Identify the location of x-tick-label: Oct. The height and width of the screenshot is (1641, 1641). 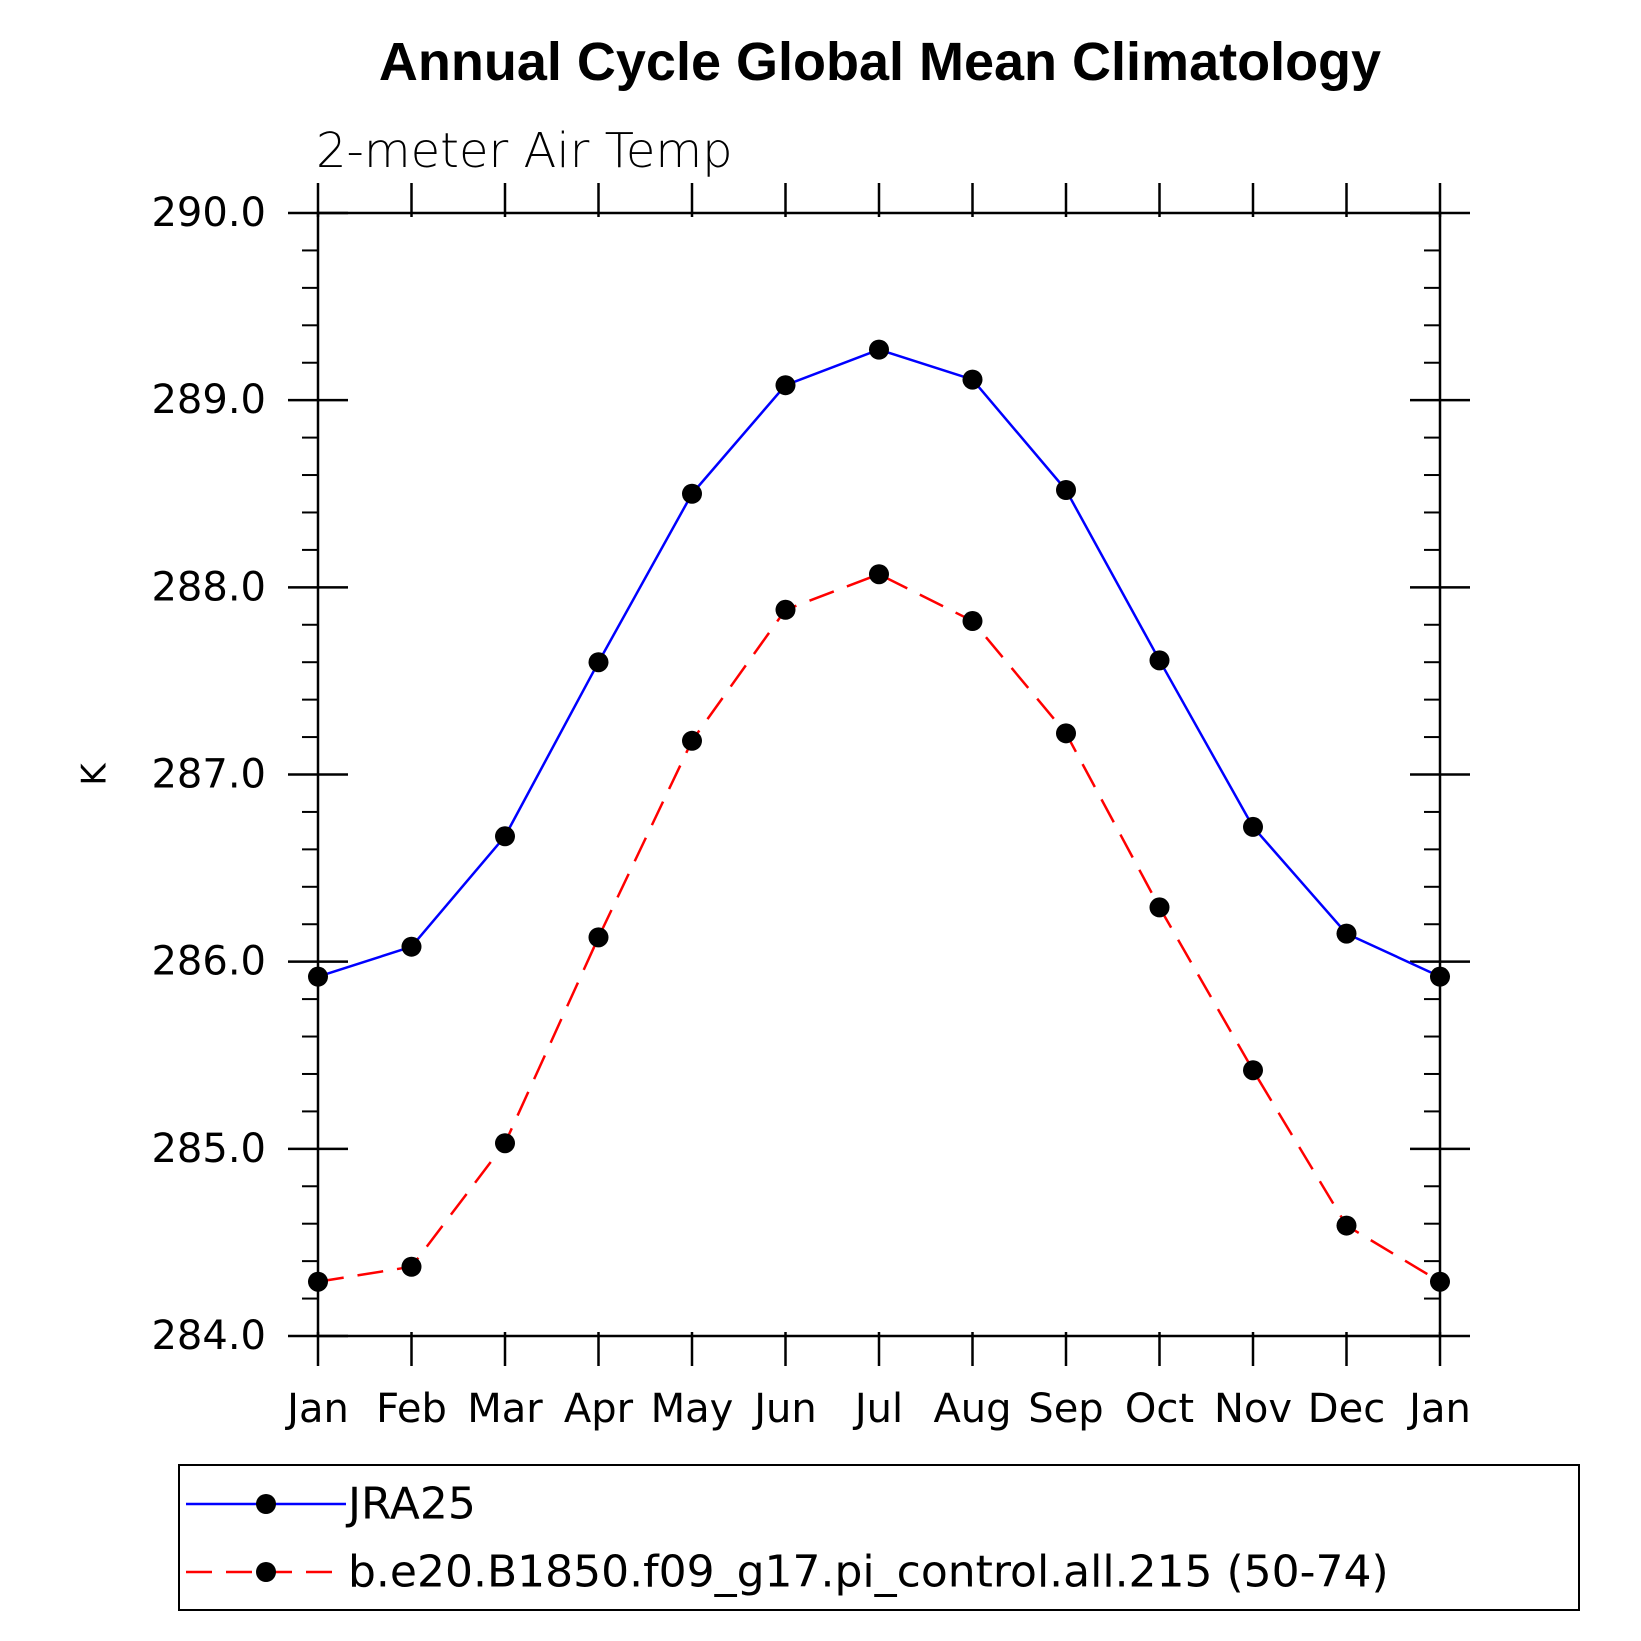
(1159, 1409).